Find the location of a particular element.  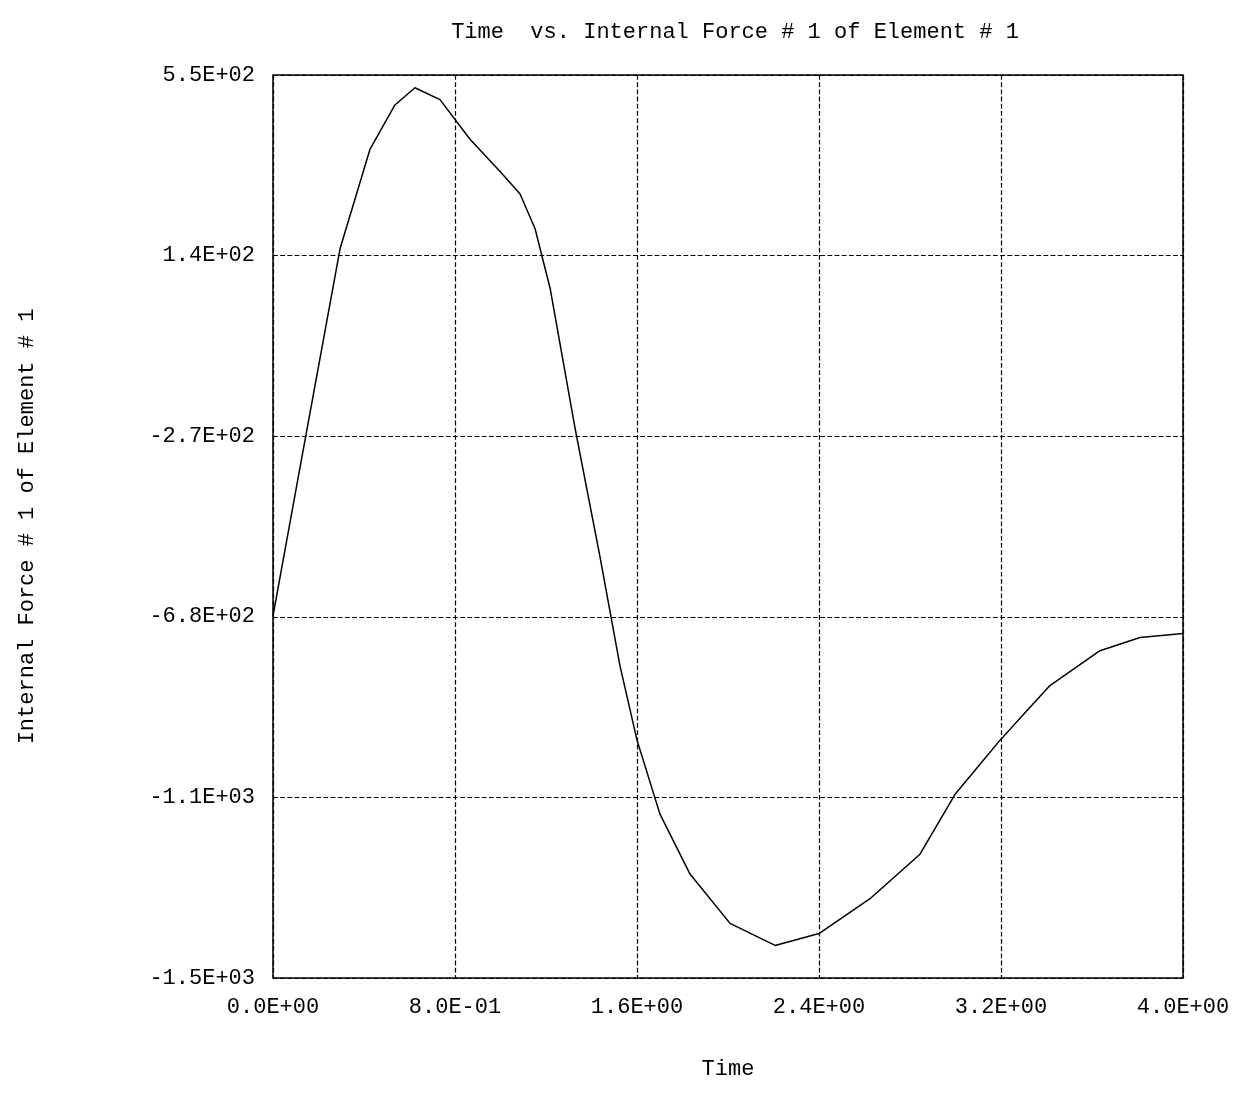

x-tick-label: 4.0E+00 is located at coordinates (1183, 1007).